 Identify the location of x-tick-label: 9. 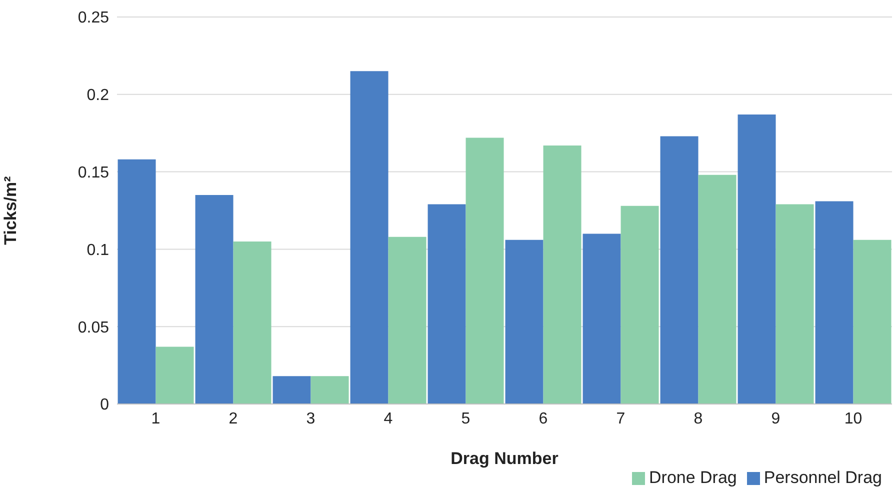
(775, 419).